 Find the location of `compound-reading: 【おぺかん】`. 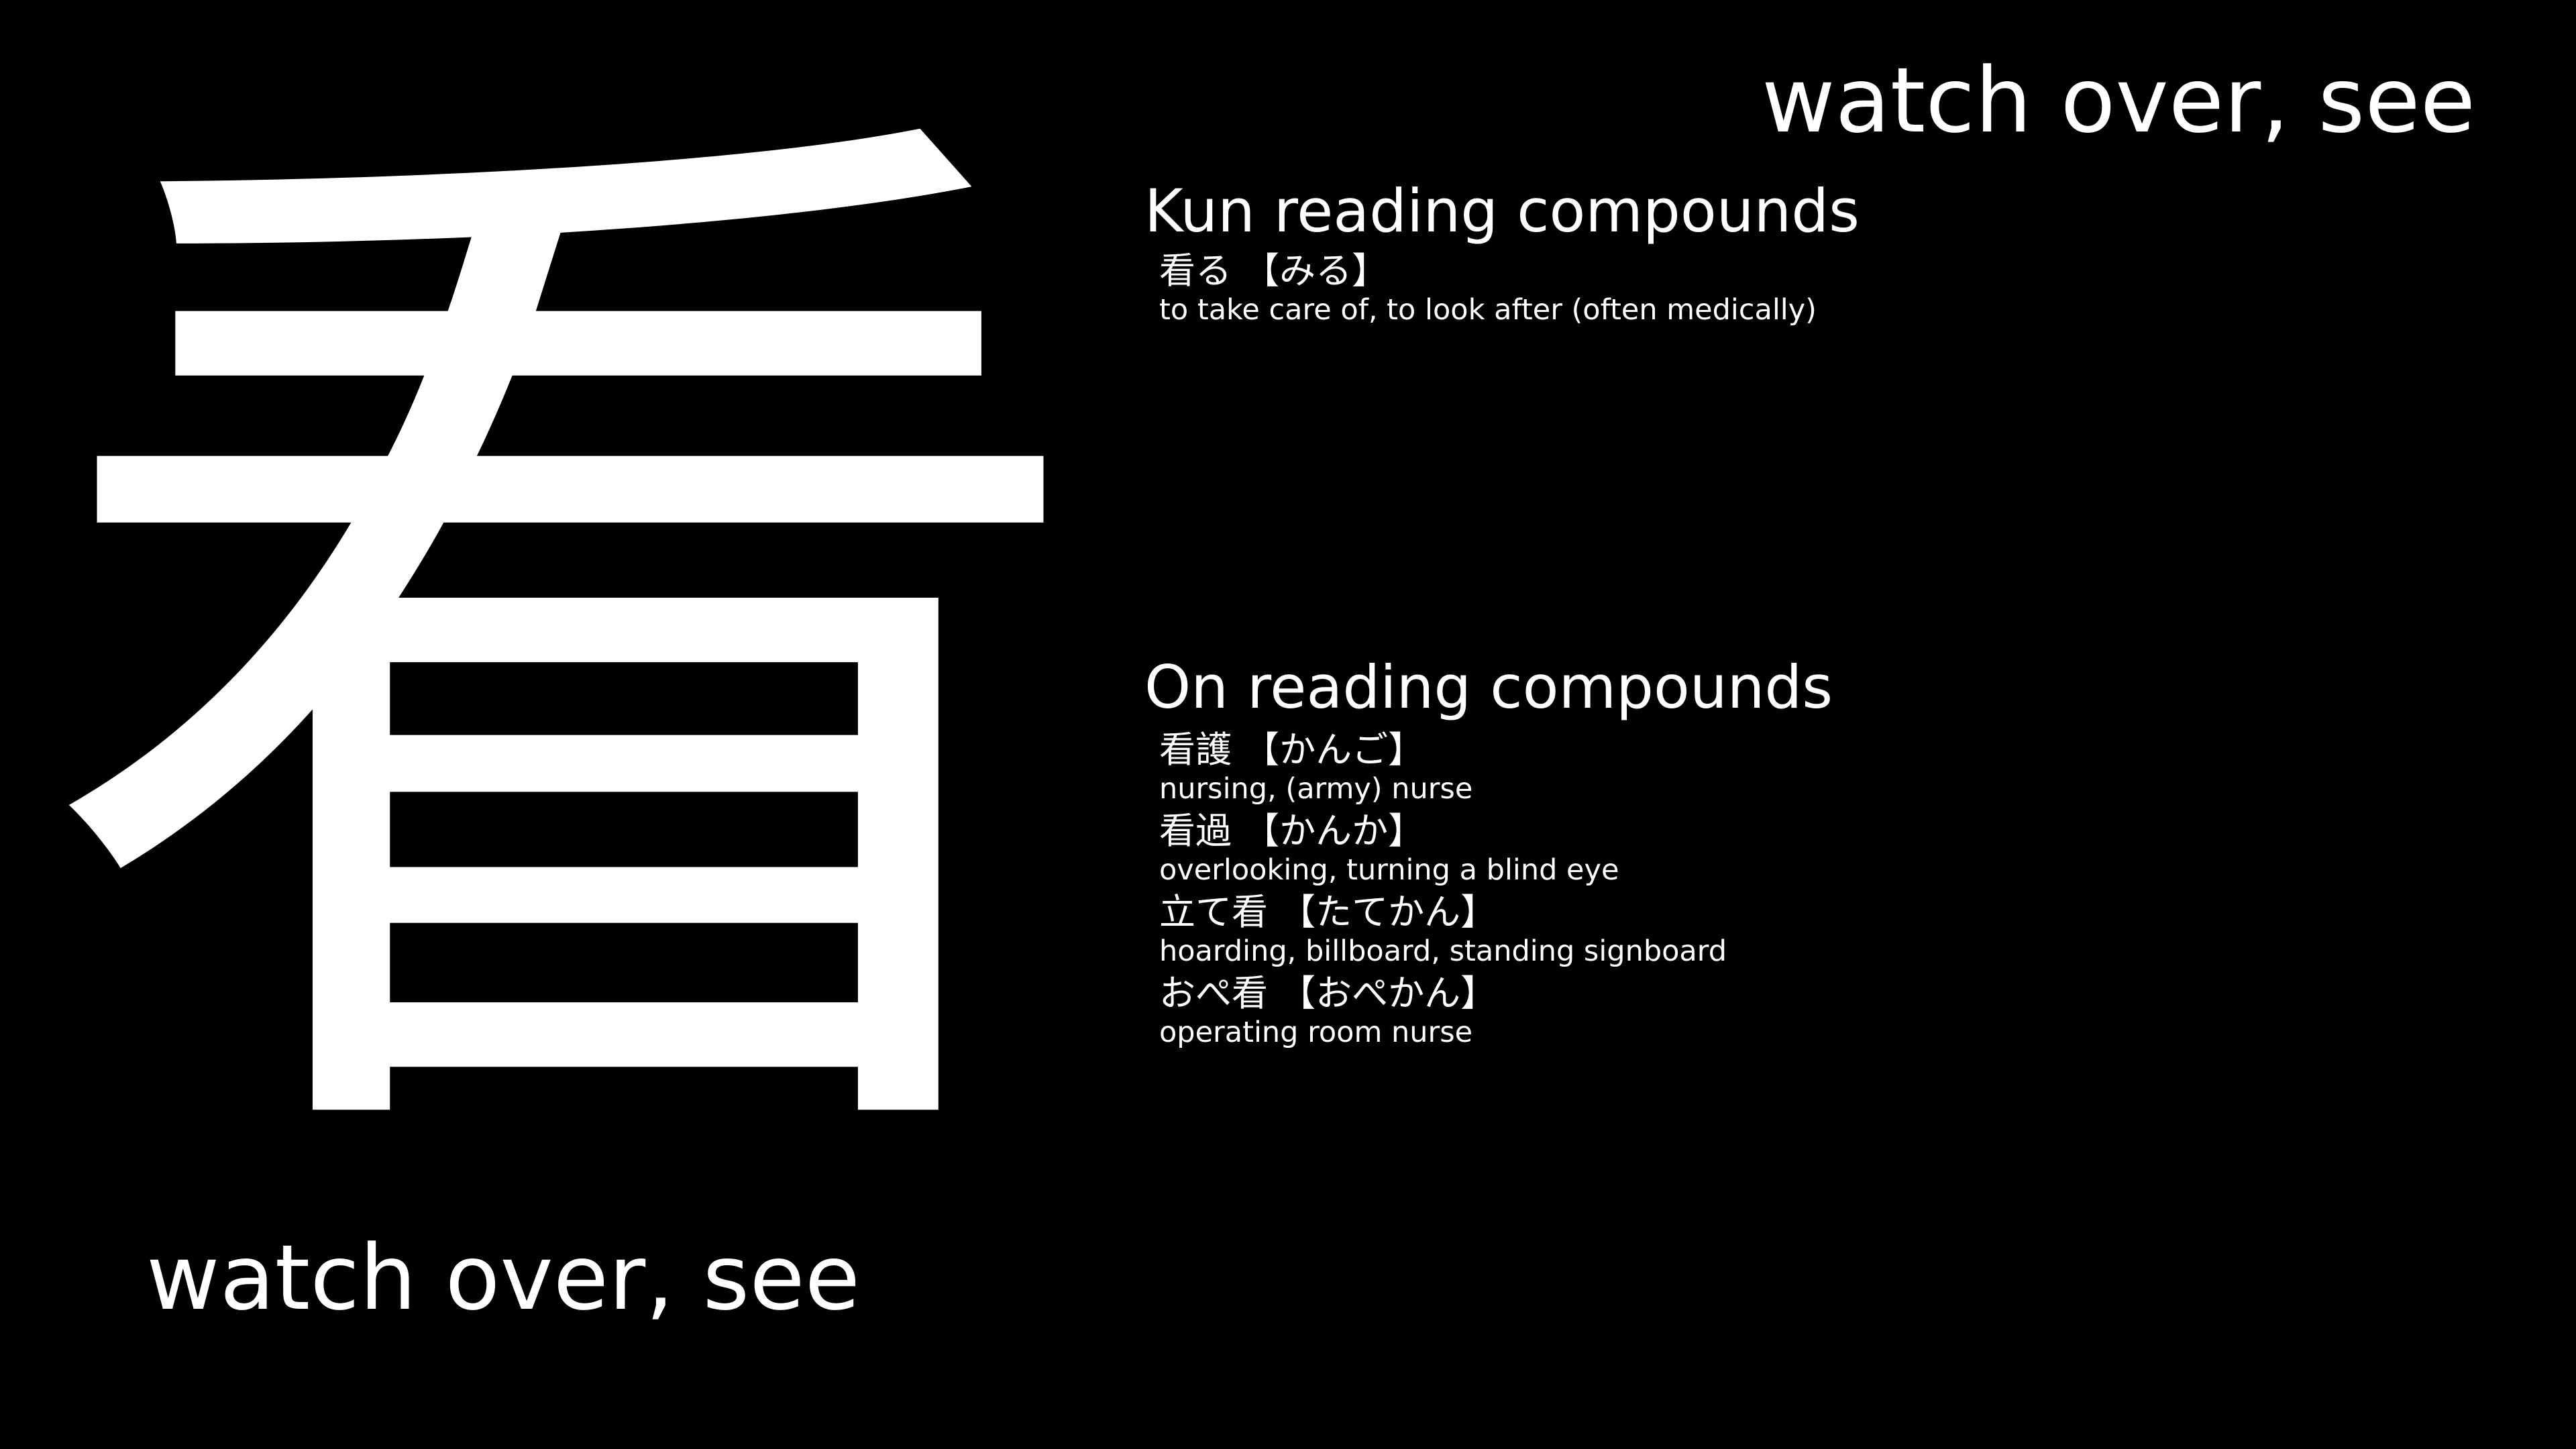

compound-reading: 【おぺかん】 is located at coordinates (1388, 993).